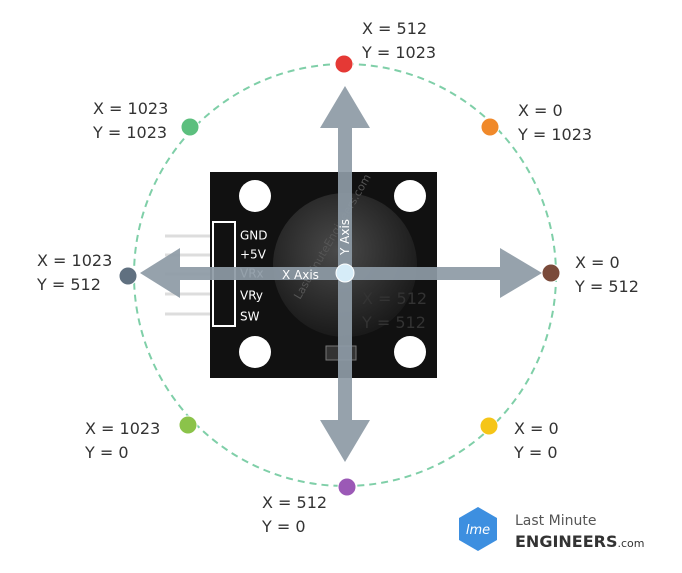 The height and width of the screenshot is (573, 682). I want to click on logo-mark, so click(478, 529).